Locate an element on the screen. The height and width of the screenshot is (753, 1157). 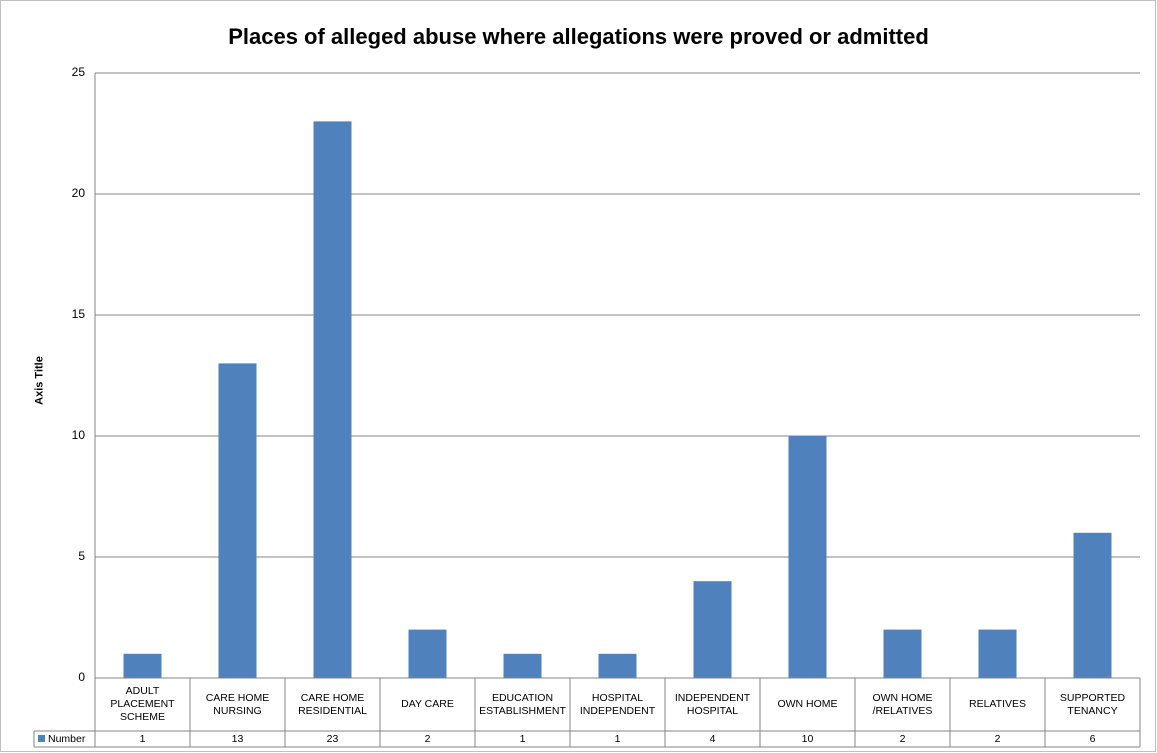
x-tick-label: CARE HOME RESIDENTIAL is located at coordinates (332, 704).